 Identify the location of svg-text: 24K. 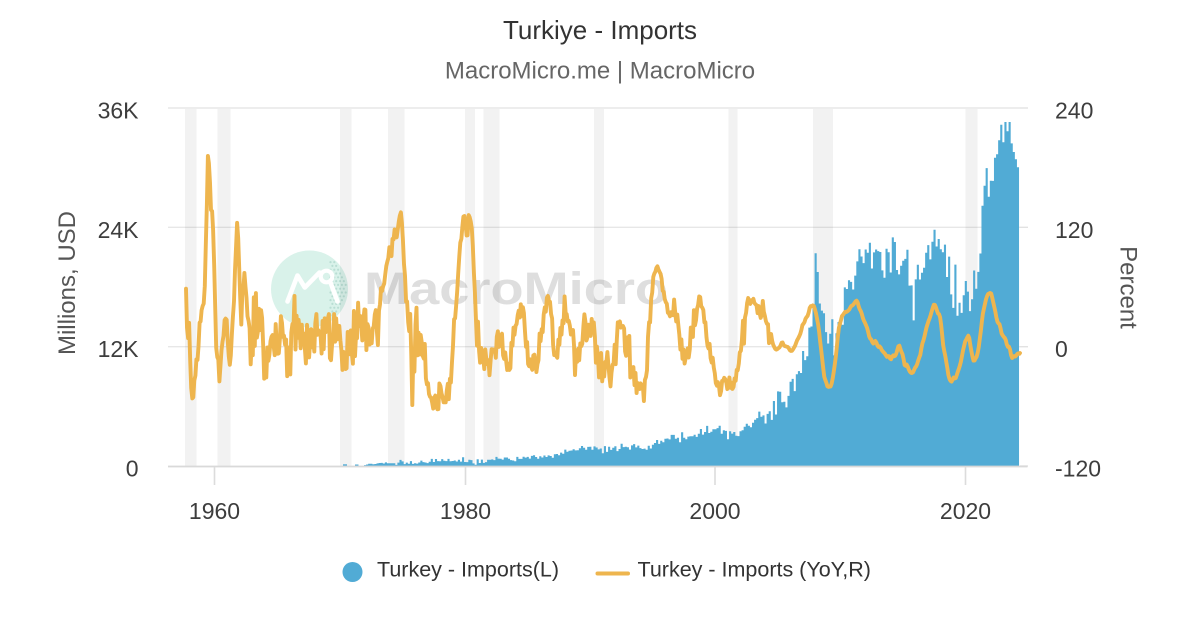
(119, 230).